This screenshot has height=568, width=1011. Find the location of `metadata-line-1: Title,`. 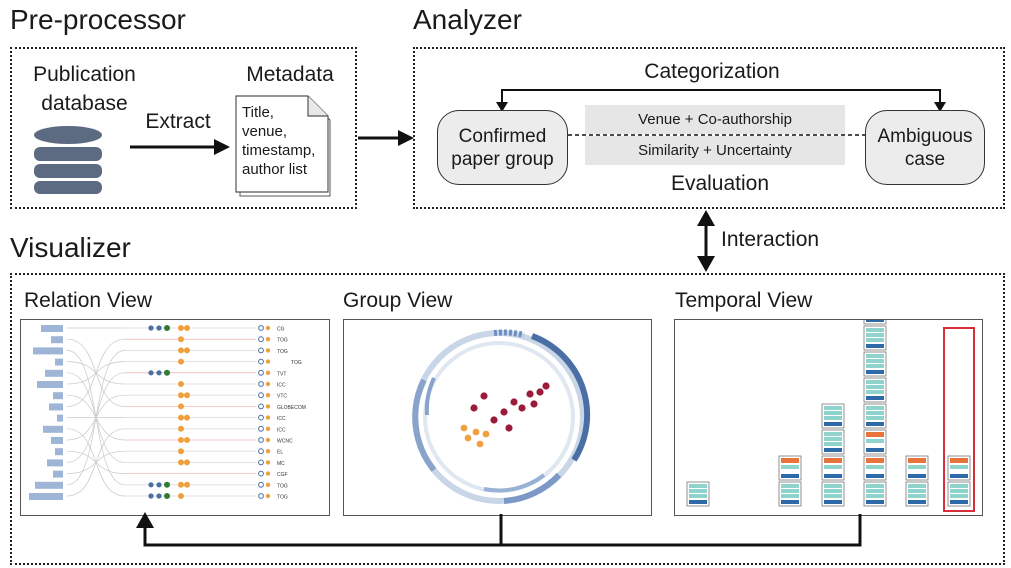

metadata-line-1: Title, is located at coordinates (258, 112).